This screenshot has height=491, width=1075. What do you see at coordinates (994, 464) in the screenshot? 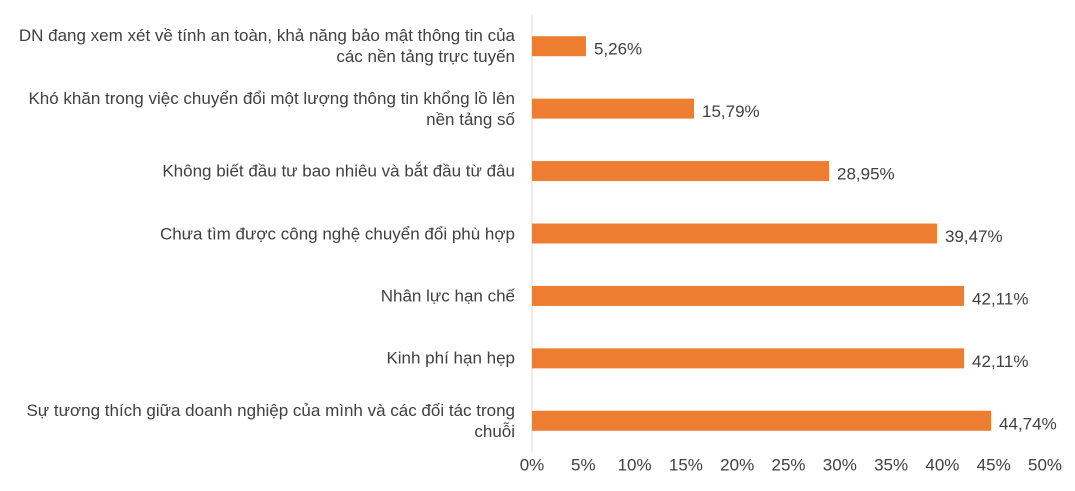
I see `x-tick-label: 45%` at bounding box center [994, 464].